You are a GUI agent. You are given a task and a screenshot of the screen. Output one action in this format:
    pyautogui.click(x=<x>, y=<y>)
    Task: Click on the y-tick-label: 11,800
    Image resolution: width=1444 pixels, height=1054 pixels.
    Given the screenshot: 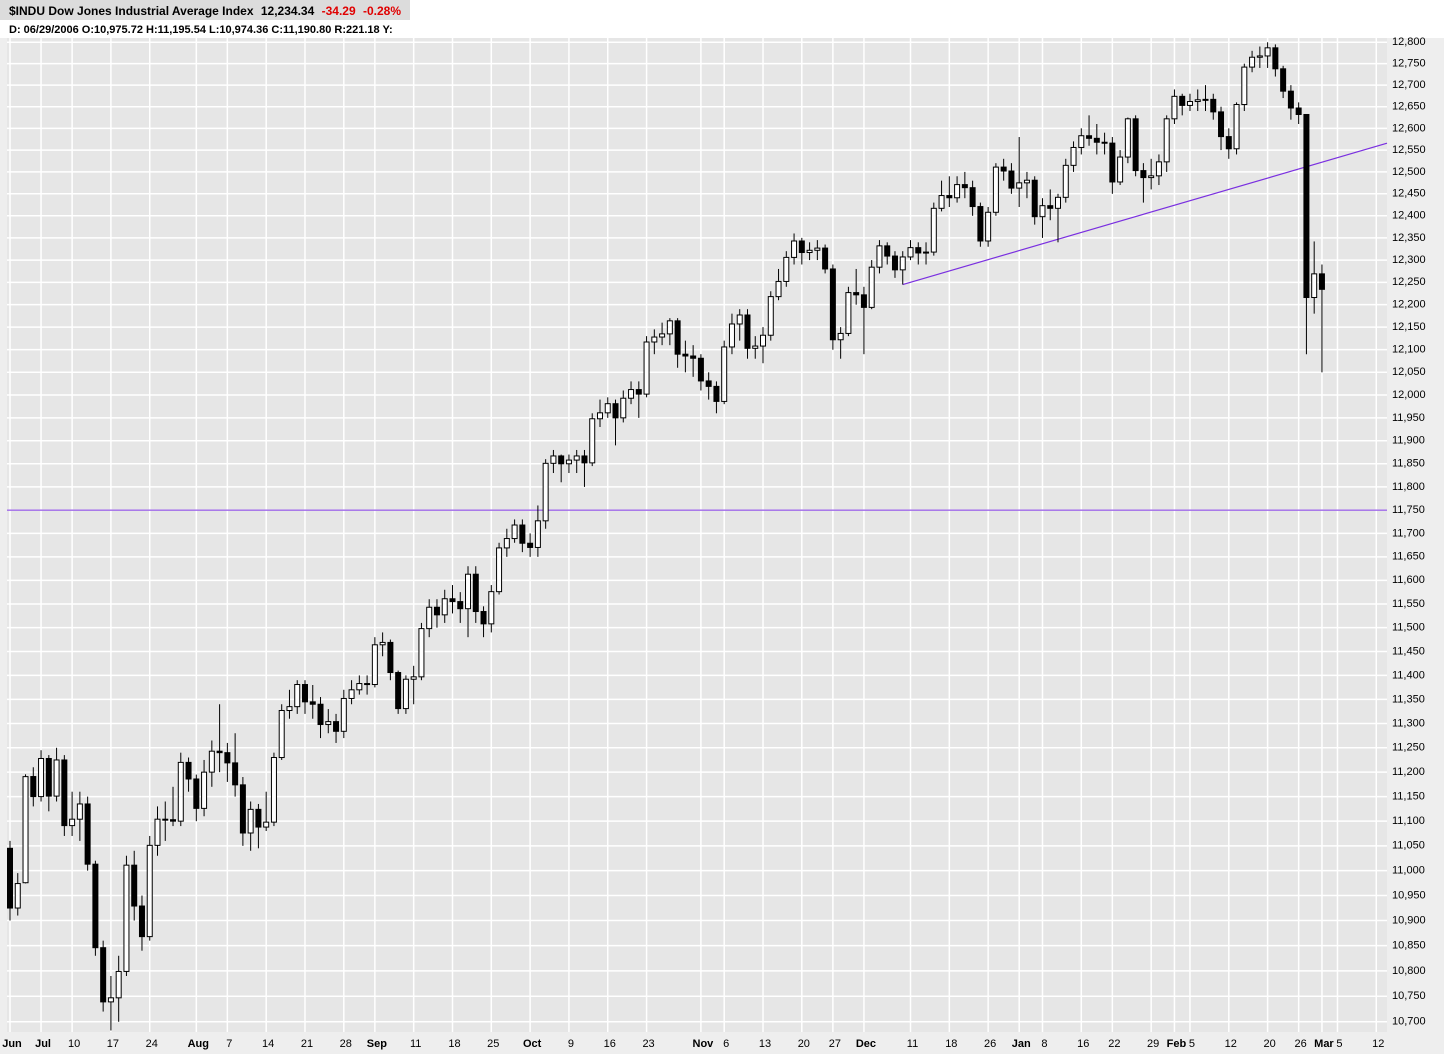 What is the action you would take?
    pyautogui.click(x=1408, y=487)
    